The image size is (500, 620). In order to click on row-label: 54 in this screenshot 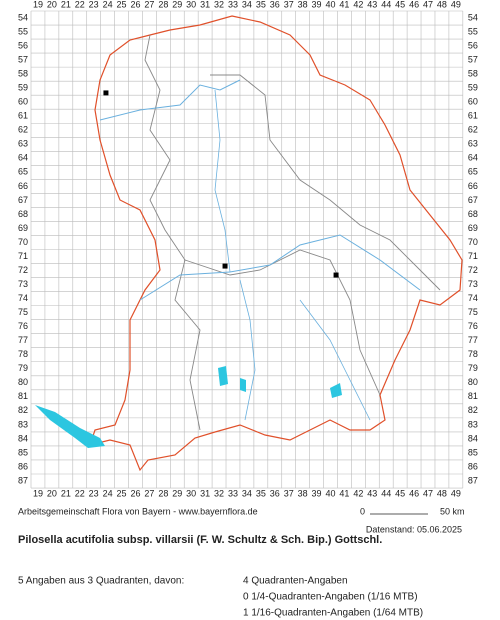, I will do `click(23, 17)`.